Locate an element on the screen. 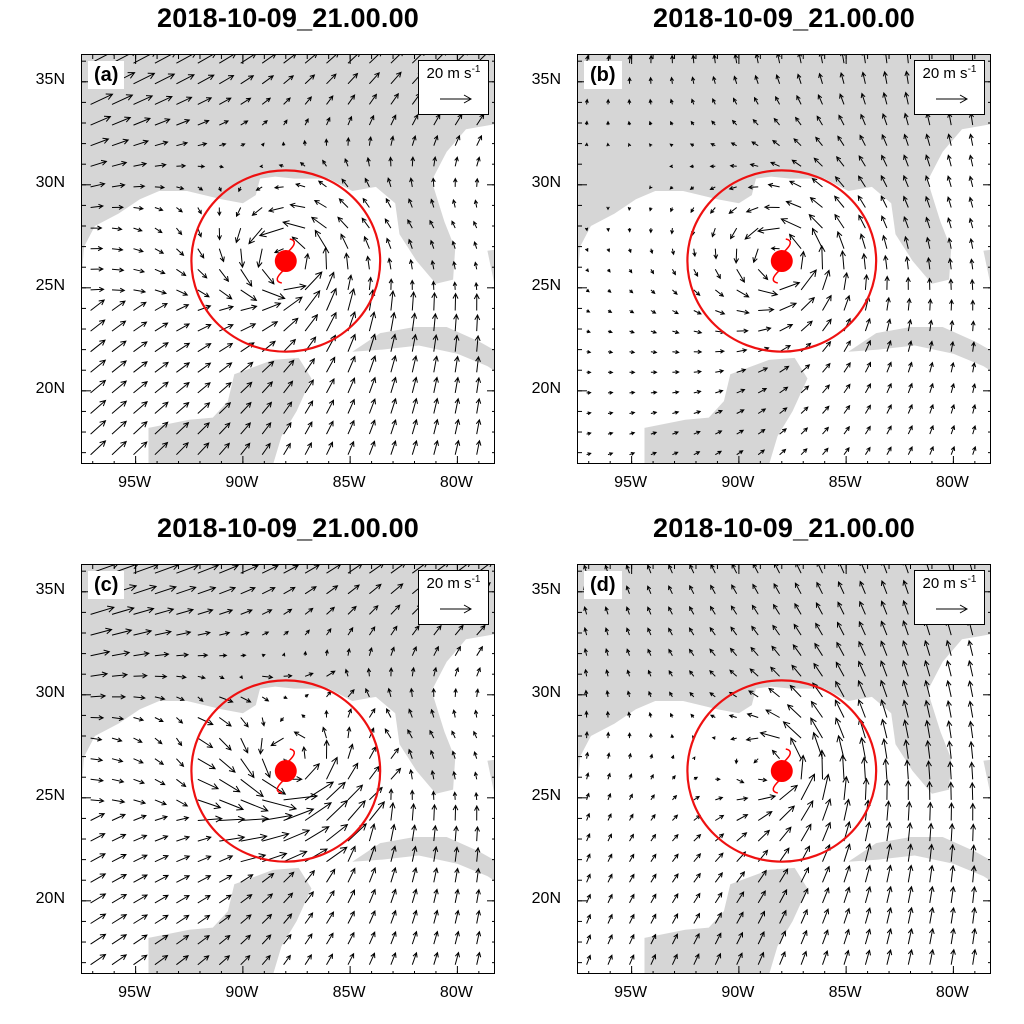 The height and width of the screenshot is (1024, 1024). hurricane-icon is located at coordinates (285, 771).